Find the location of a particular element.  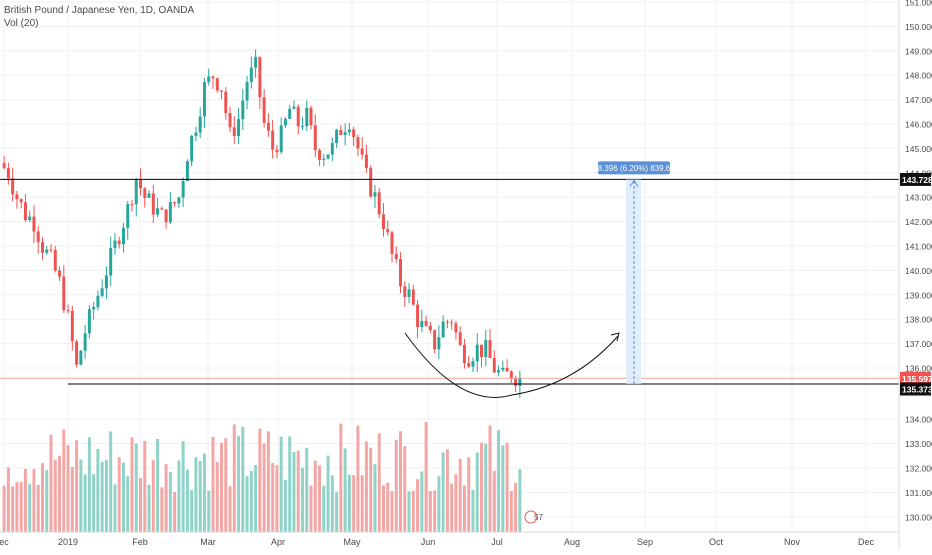

measure-arrowhead is located at coordinates (634, 183).